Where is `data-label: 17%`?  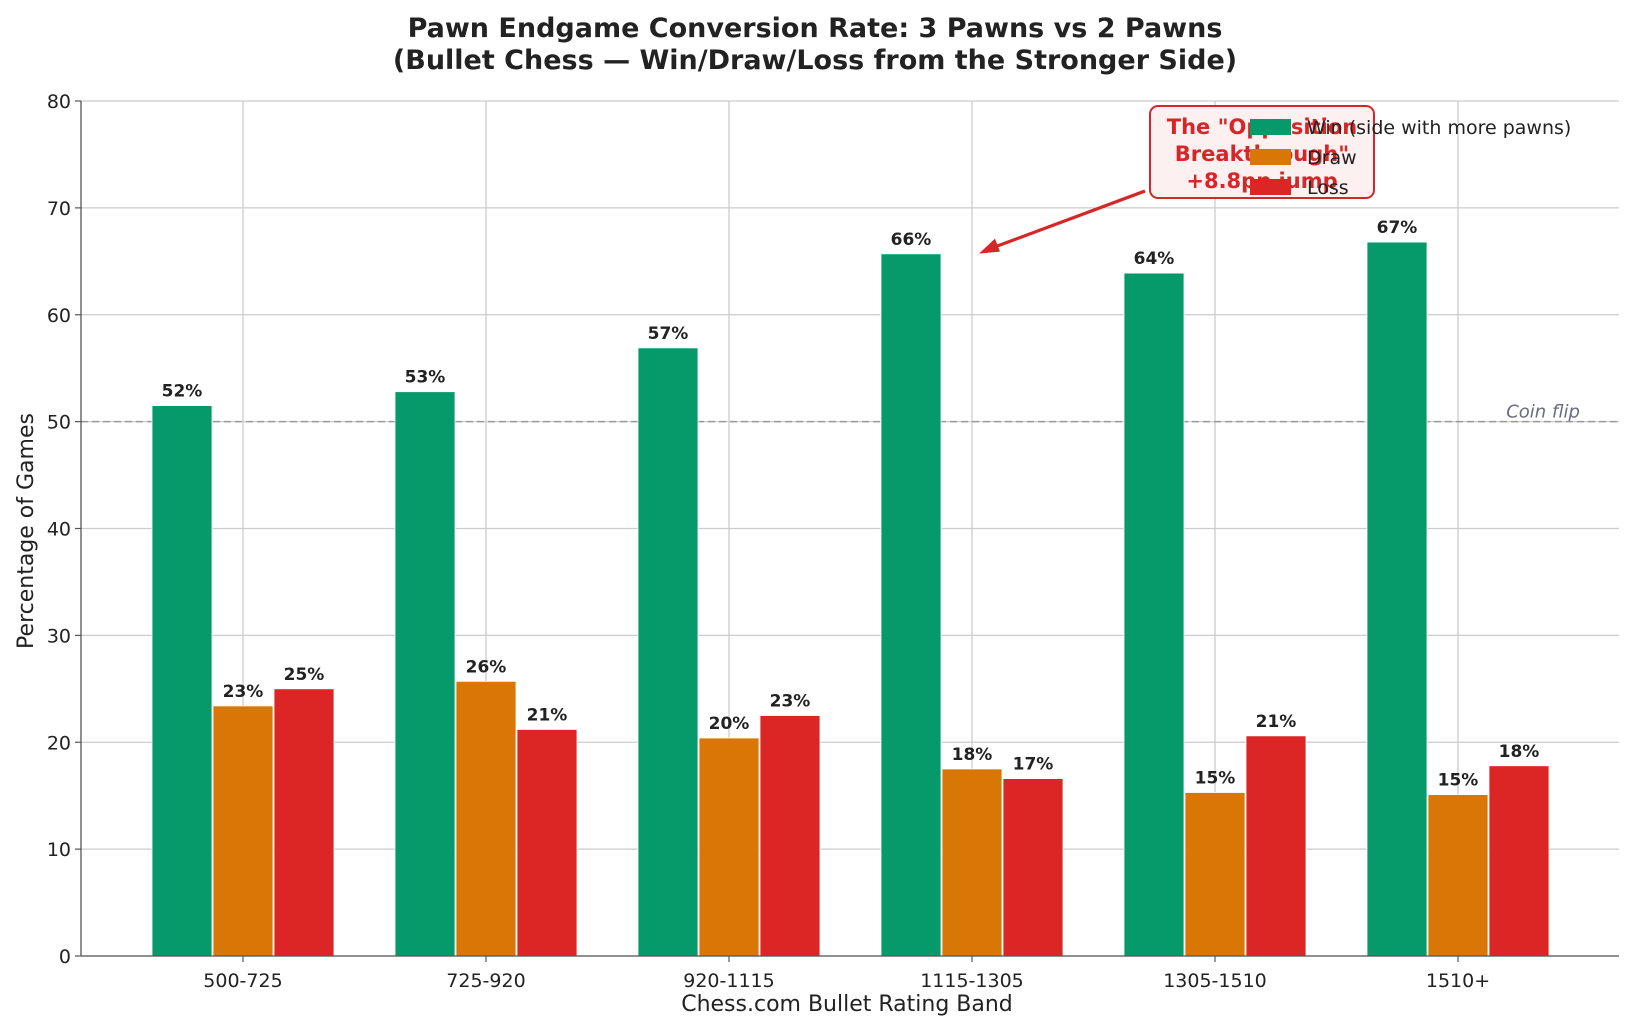
data-label: 17% is located at coordinates (1033, 765).